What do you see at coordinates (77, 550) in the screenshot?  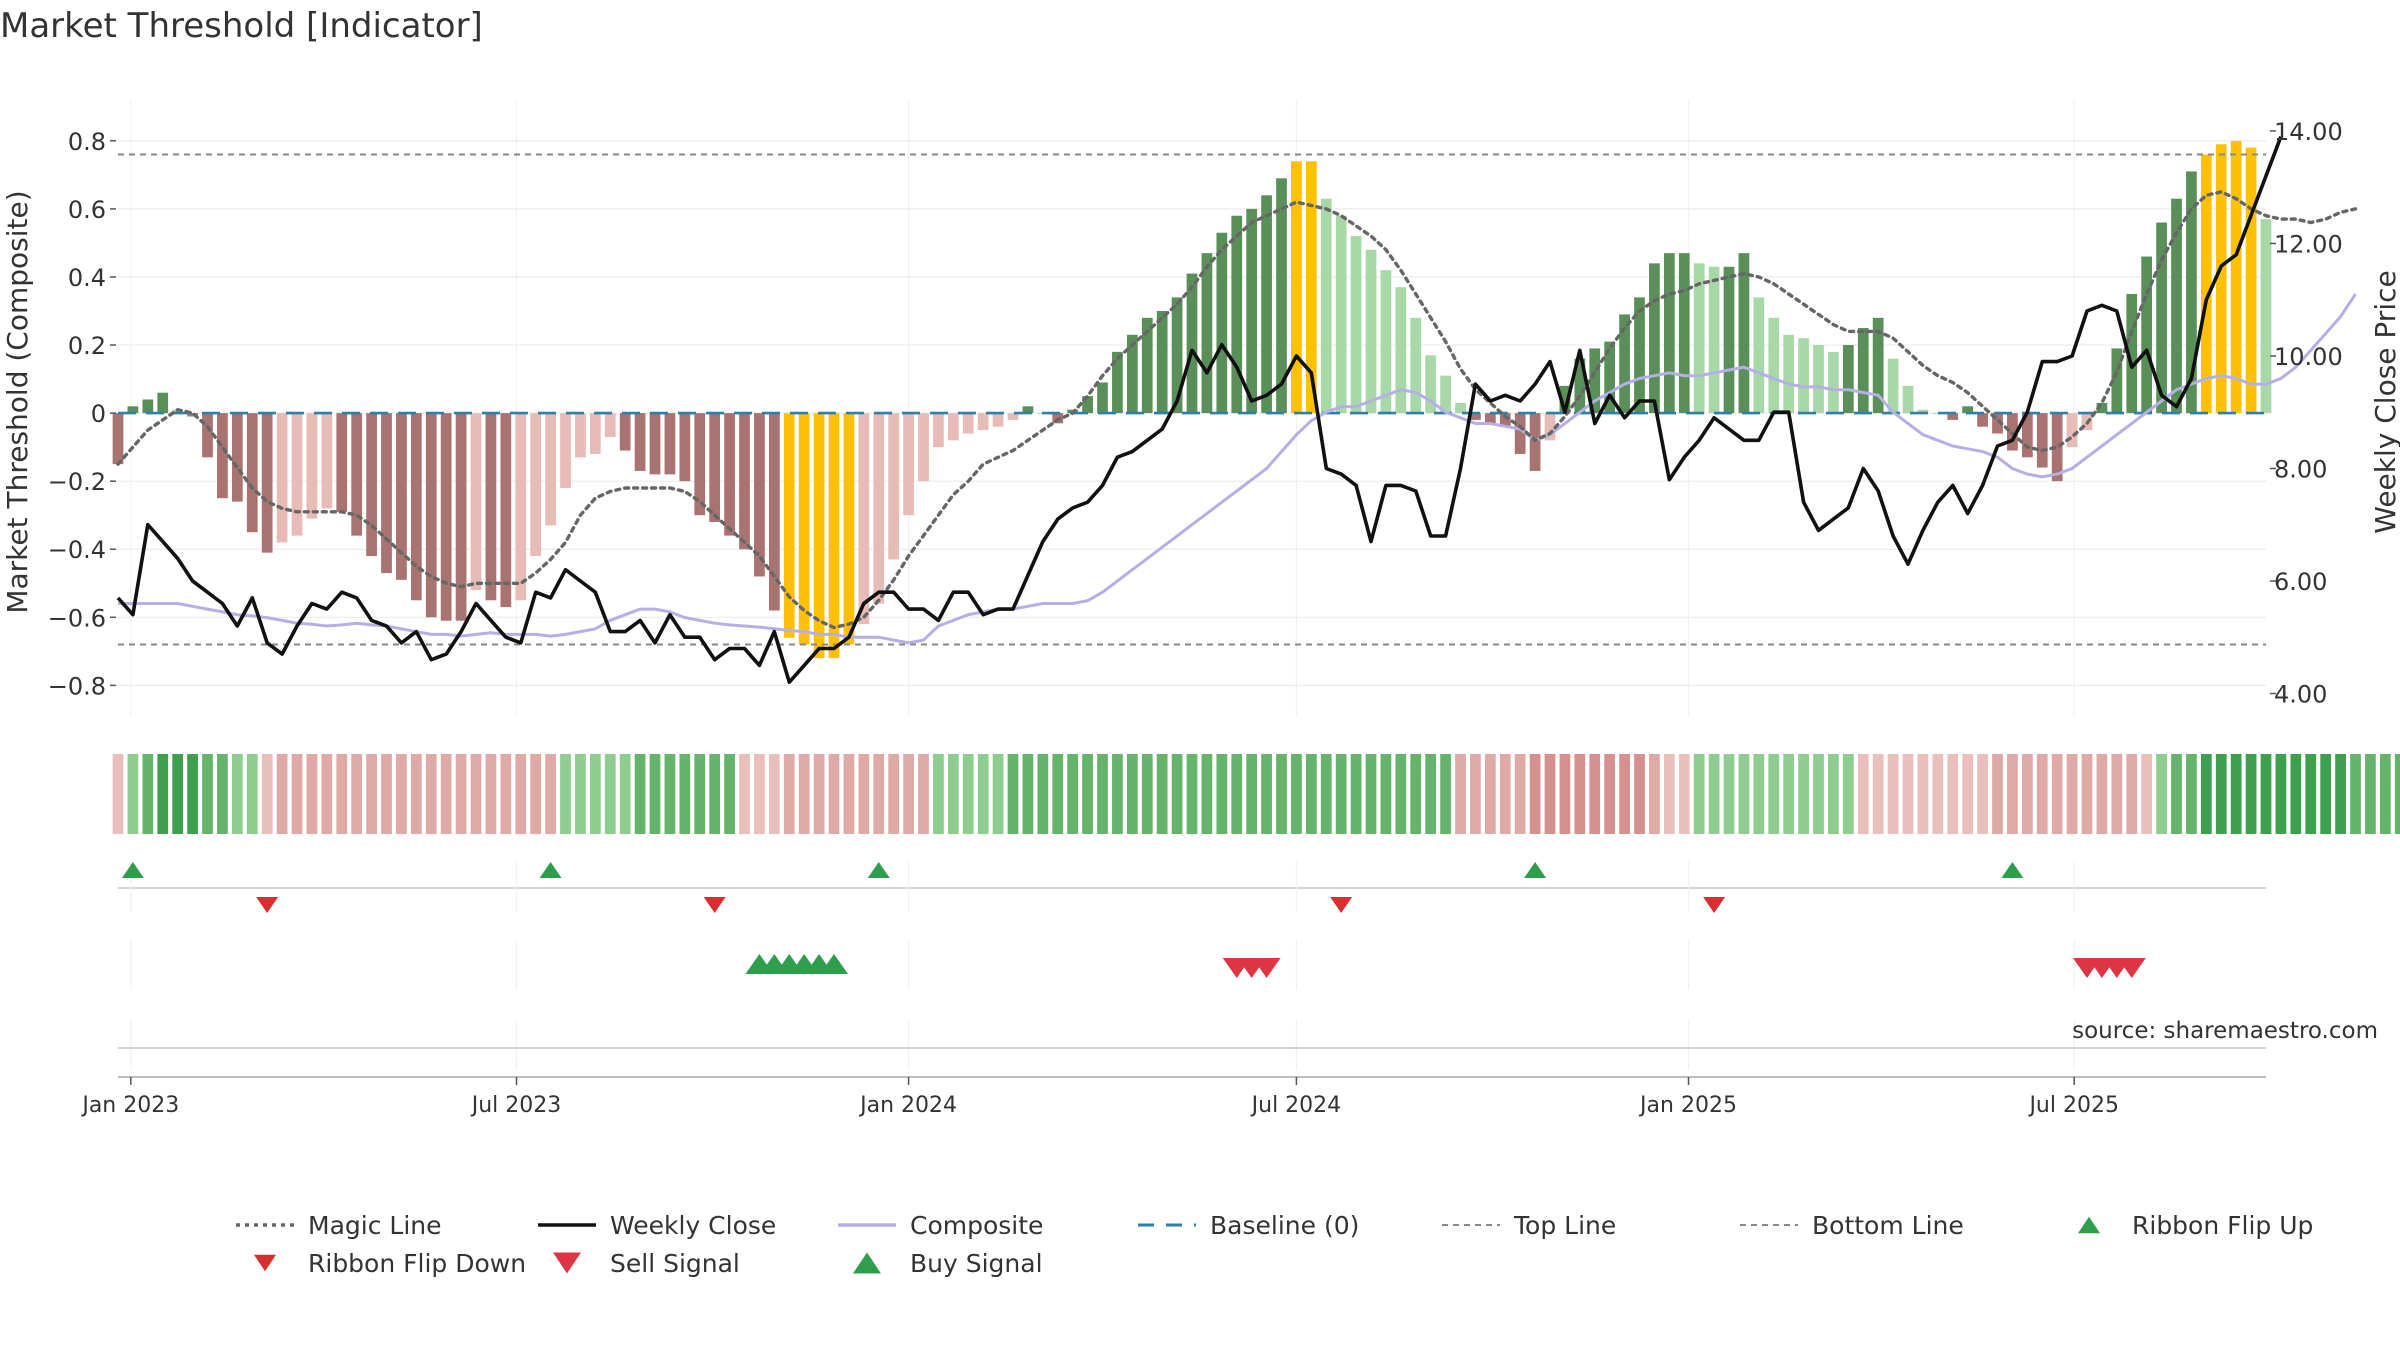 I see `y-tick-label: −0.4` at bounding box center [77, 550].